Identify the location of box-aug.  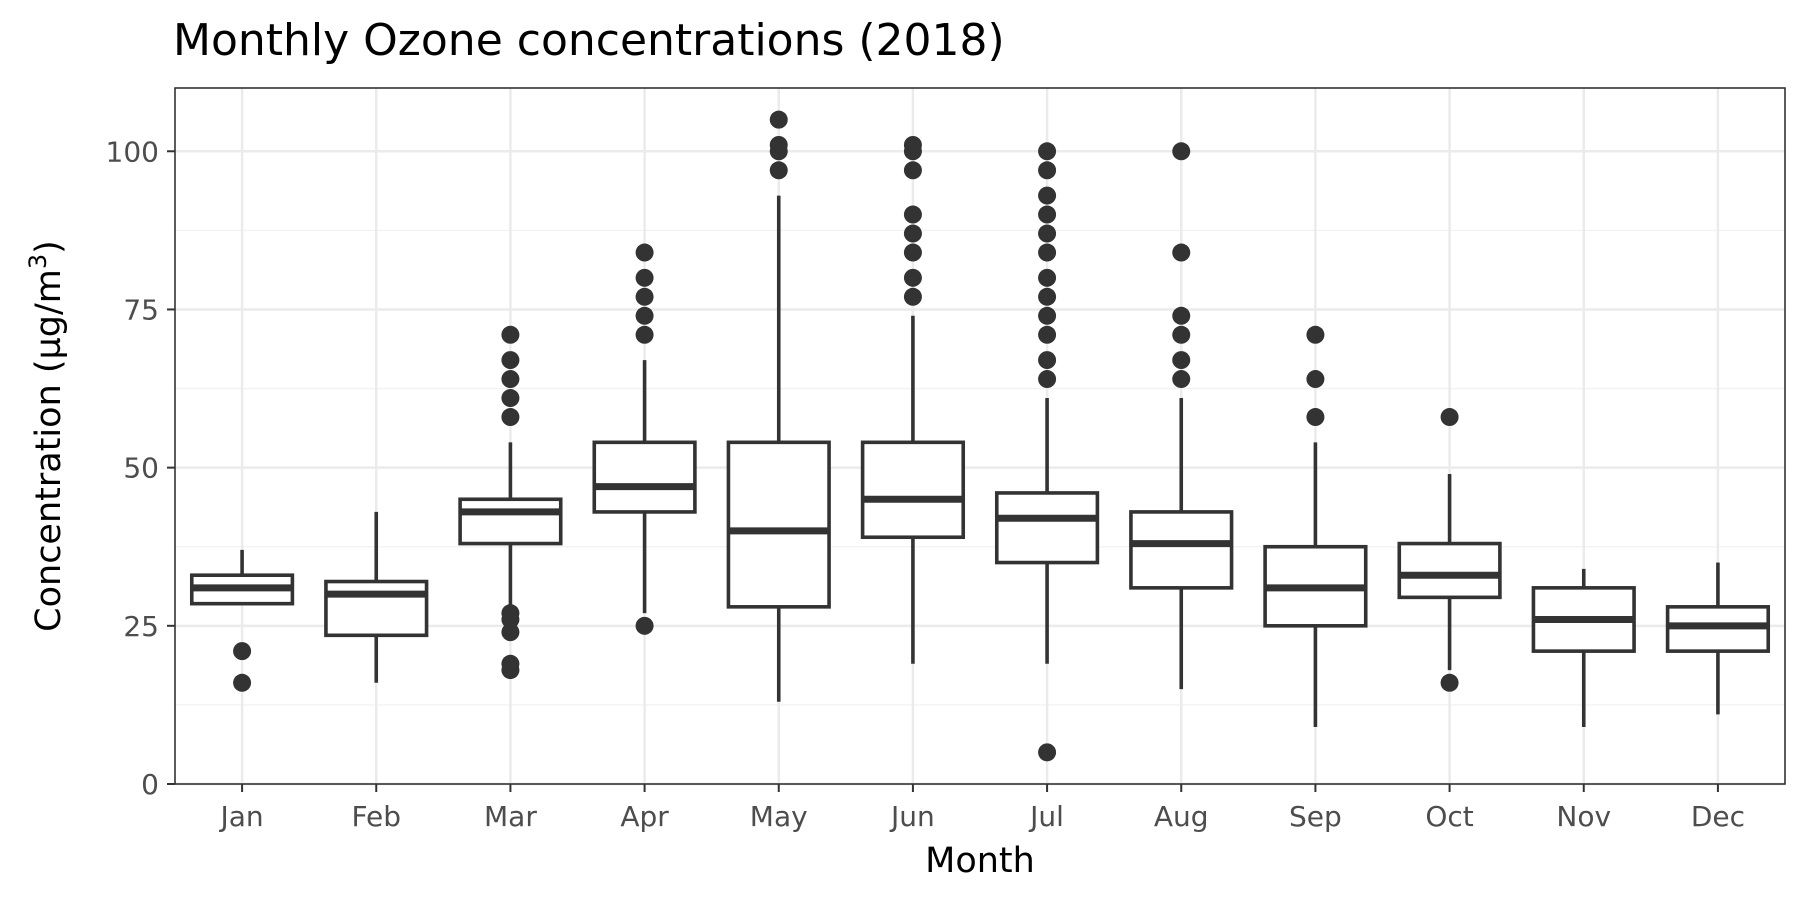
(1181, 416).